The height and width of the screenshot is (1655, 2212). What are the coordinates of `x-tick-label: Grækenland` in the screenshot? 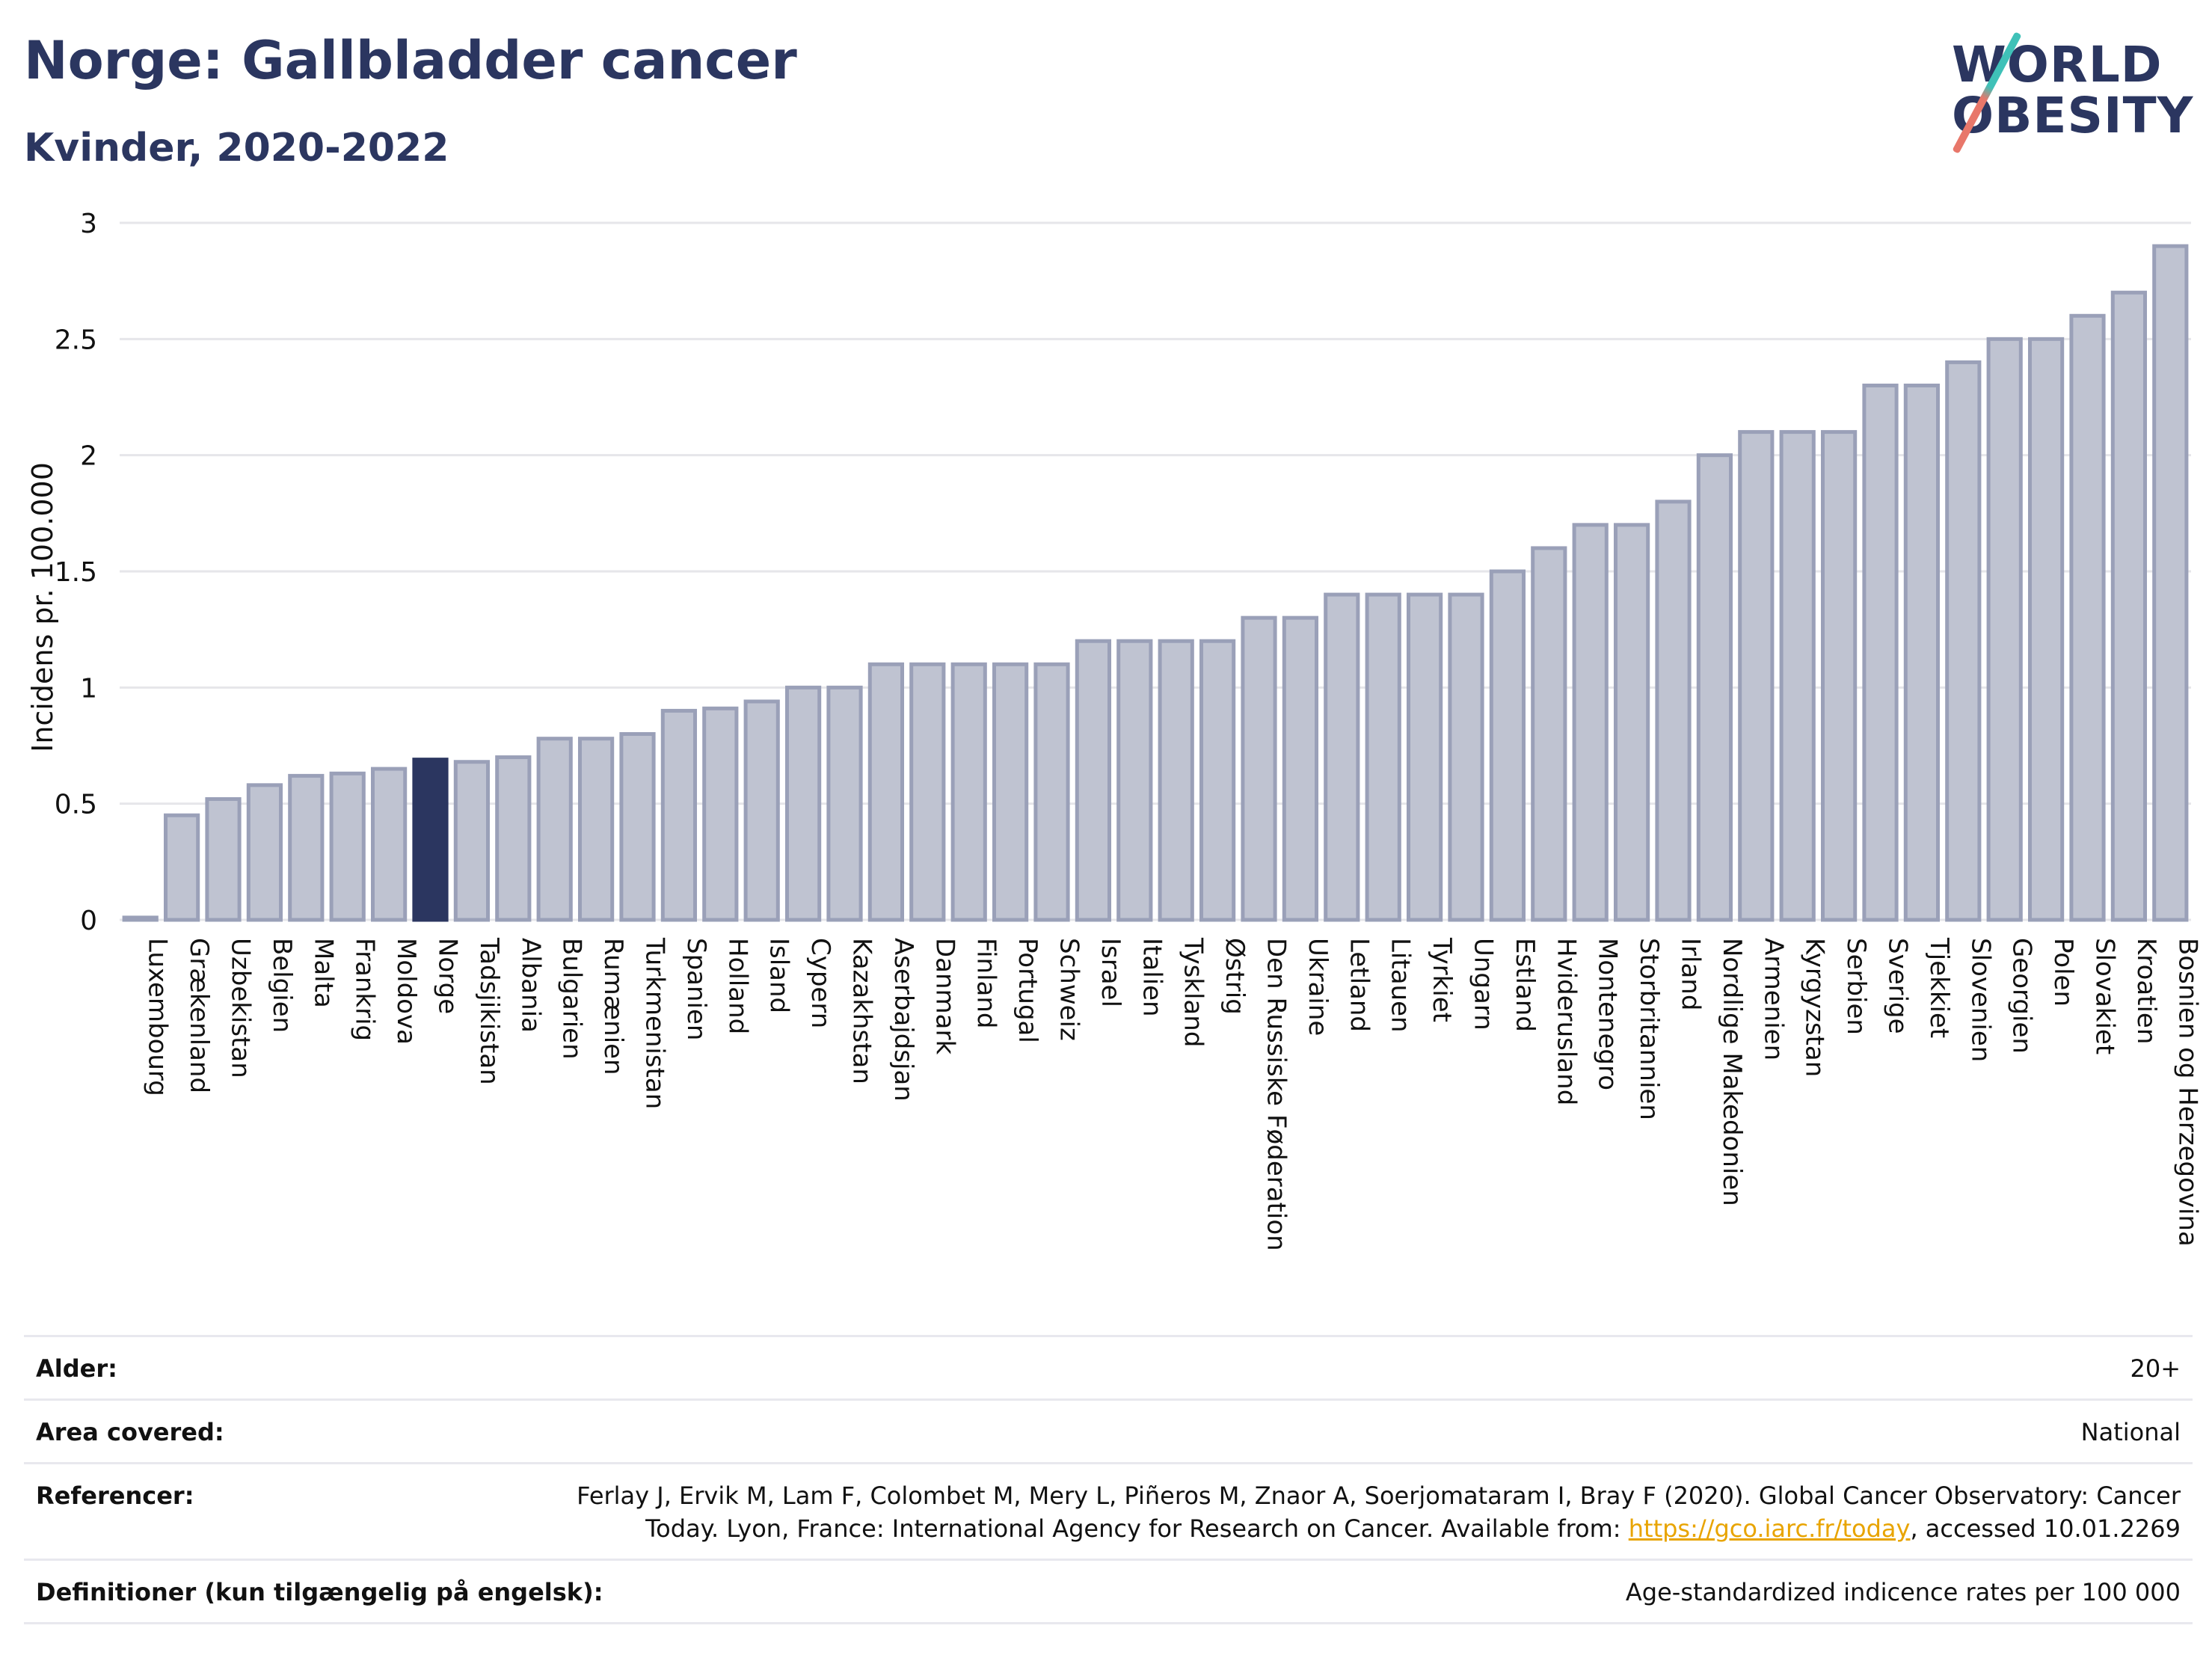 It's located at (199, 1015).